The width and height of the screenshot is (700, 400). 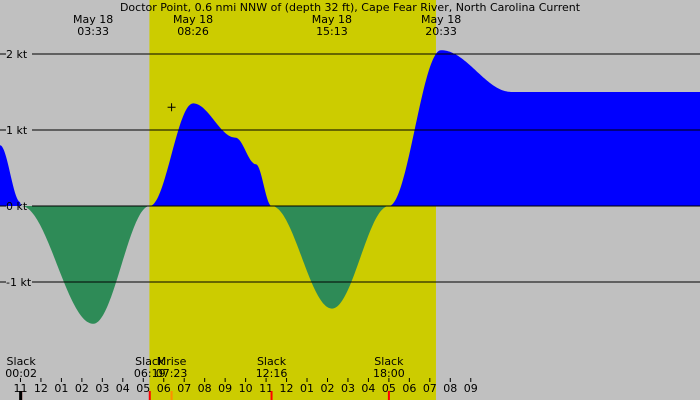 I want to click on slack-event-time: 06:19, so click(x=150, y=373).